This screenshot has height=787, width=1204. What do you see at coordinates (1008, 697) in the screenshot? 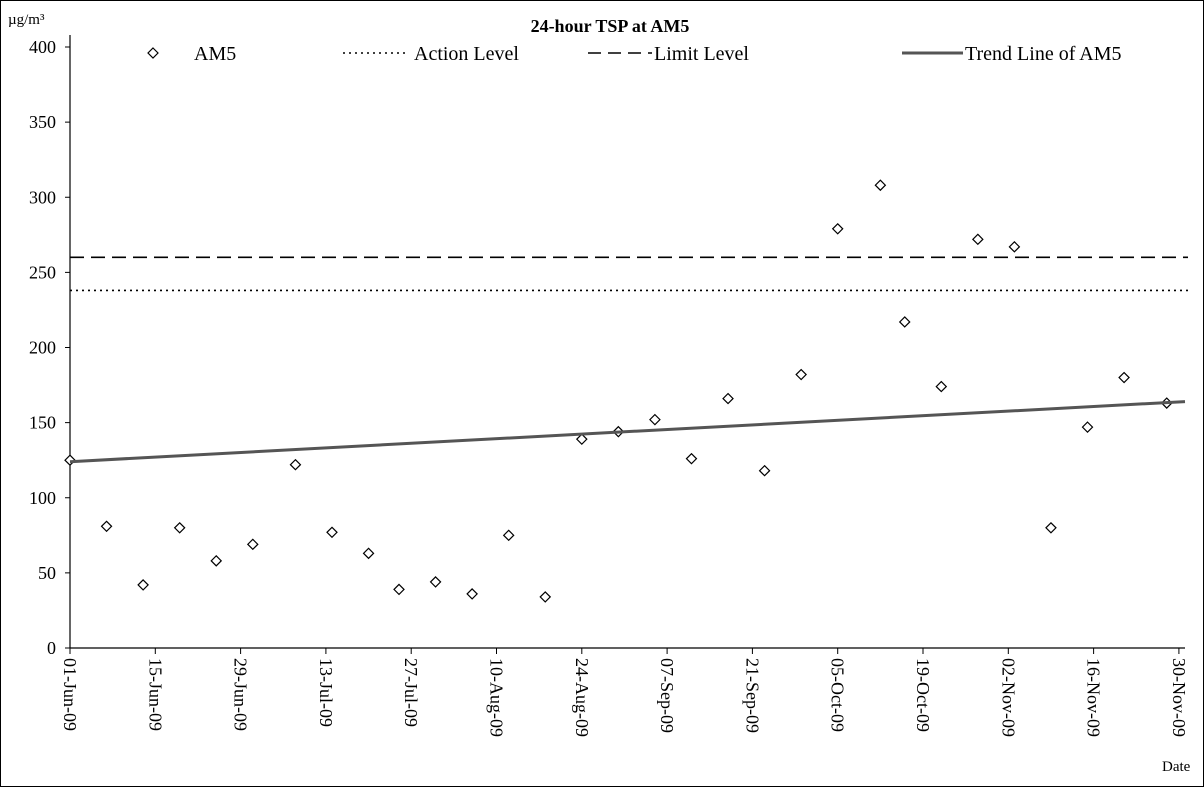
I see `x-tick-label: 02-Nov-09` at bounding box center [1008, 697].